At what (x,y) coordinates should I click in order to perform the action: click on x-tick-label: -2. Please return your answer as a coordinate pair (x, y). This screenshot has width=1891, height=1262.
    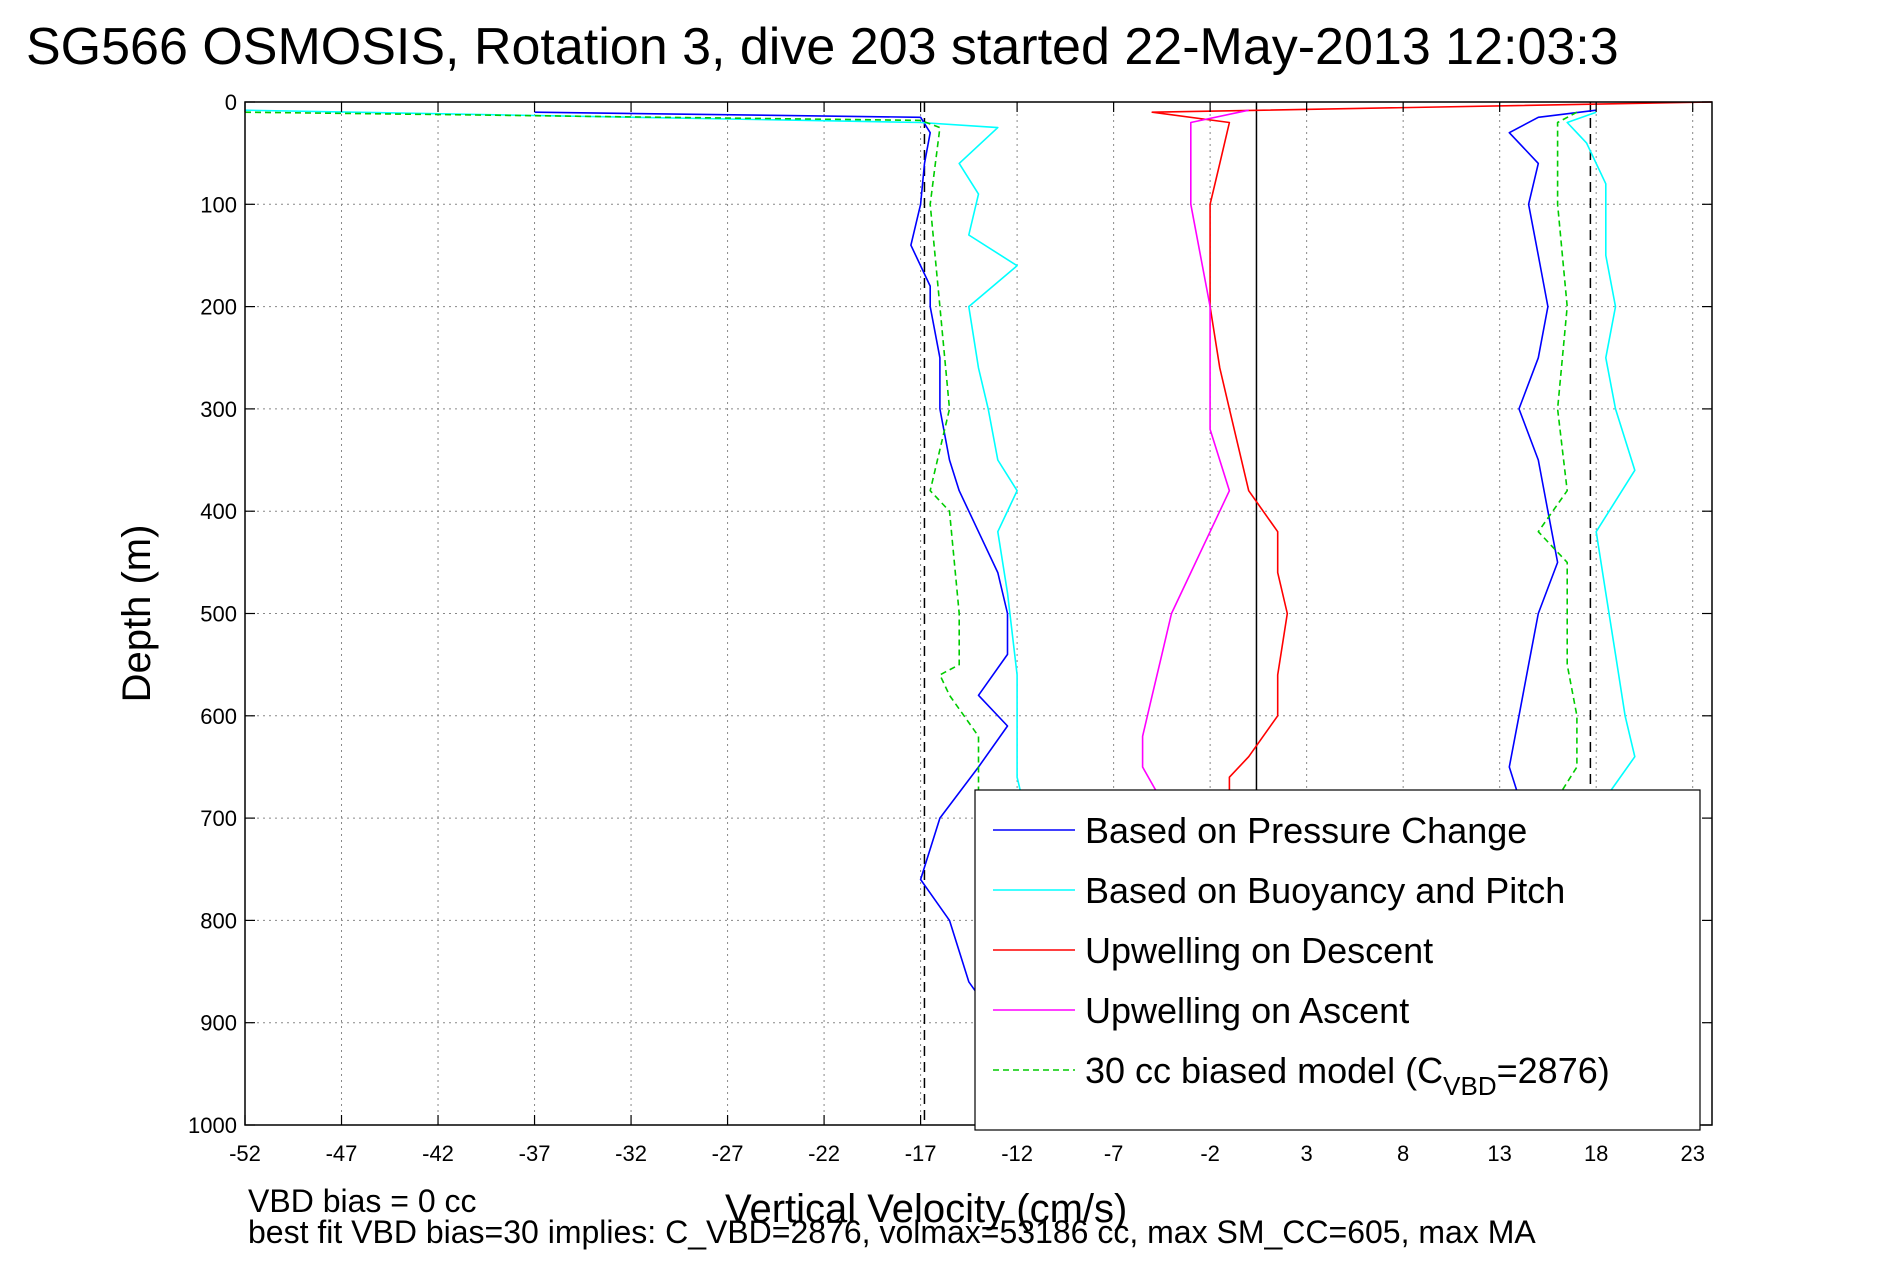
    Looking at the image, I should click on (1210, 1153).